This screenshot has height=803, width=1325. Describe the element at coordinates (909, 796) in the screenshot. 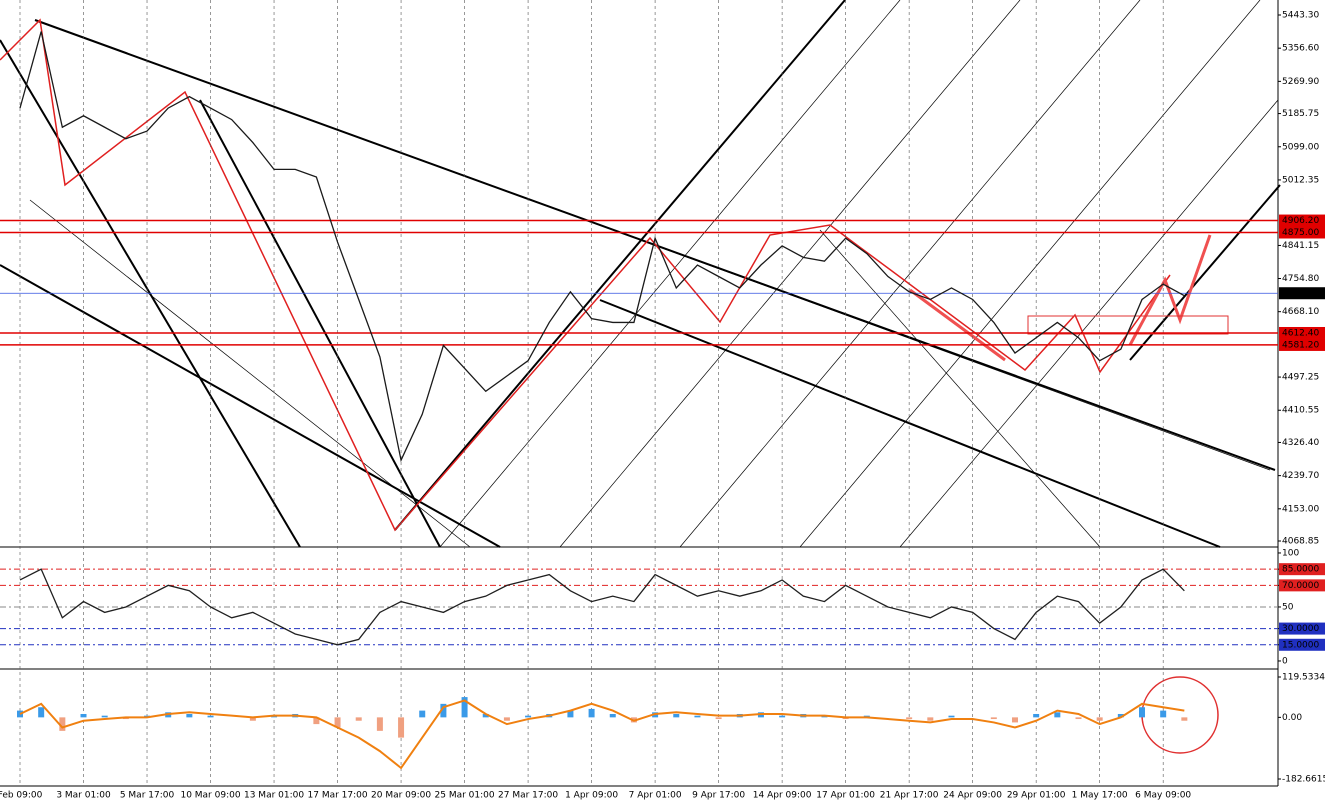

I see `x-tick-label: 21 Apr 17:00` at that location.